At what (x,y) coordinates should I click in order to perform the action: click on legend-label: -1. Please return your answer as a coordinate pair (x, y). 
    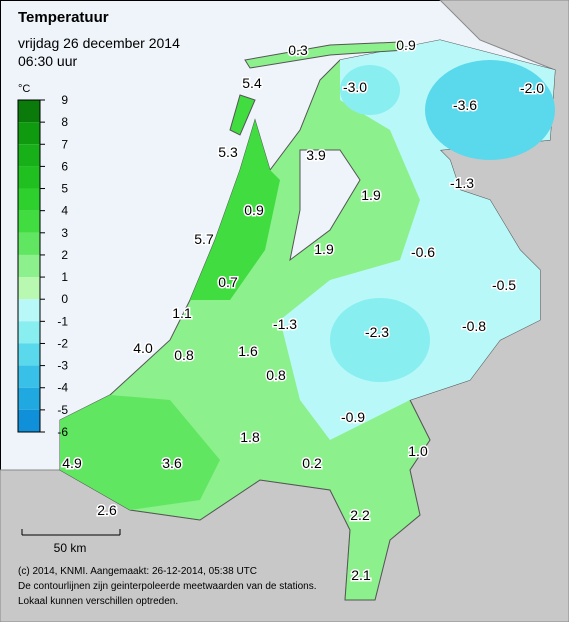
    Looking at the image, I should click on (62, 321).